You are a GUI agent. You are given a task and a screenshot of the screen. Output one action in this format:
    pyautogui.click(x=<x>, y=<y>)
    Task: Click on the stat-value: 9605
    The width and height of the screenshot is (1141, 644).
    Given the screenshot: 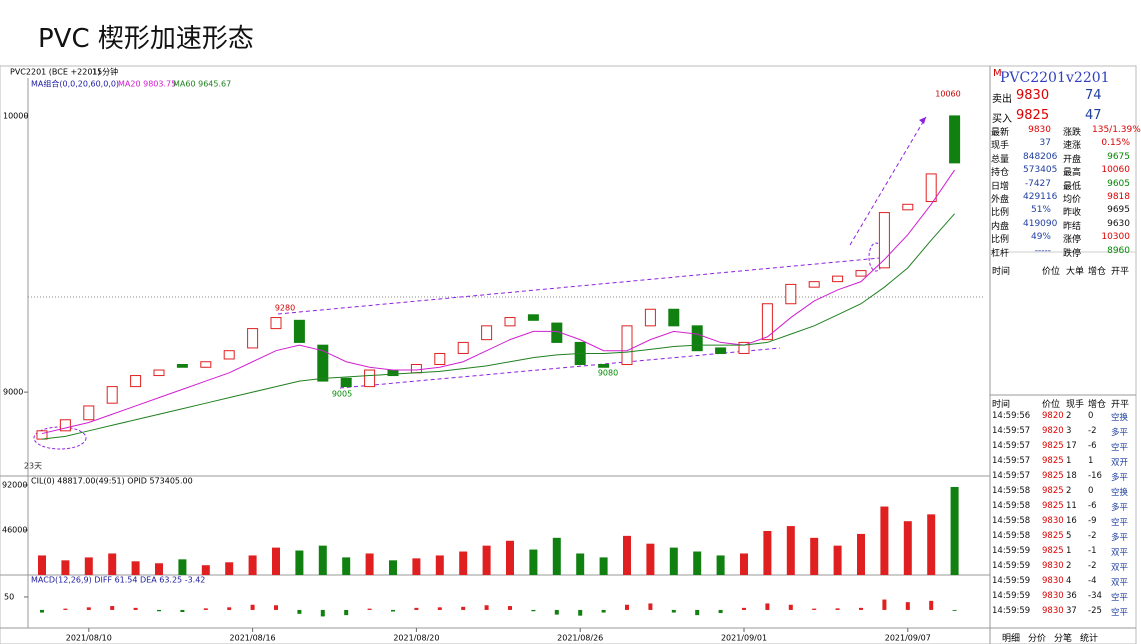 What is the action you would take?
    pyautogui.click(x=1118, y=183)
    